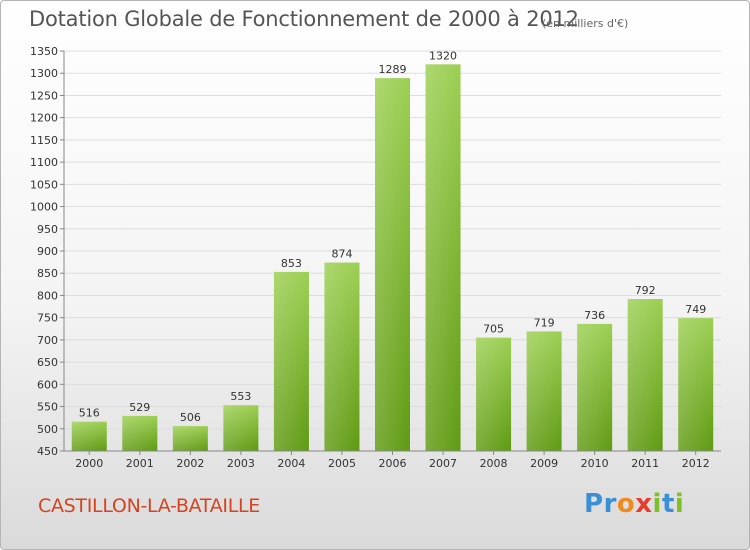 The height and width of the screenshot is (550, 750). What do you see at coordinates (493, 329) in the screenshot?
I see `value-label: 705` at bounding box center [493, 329].